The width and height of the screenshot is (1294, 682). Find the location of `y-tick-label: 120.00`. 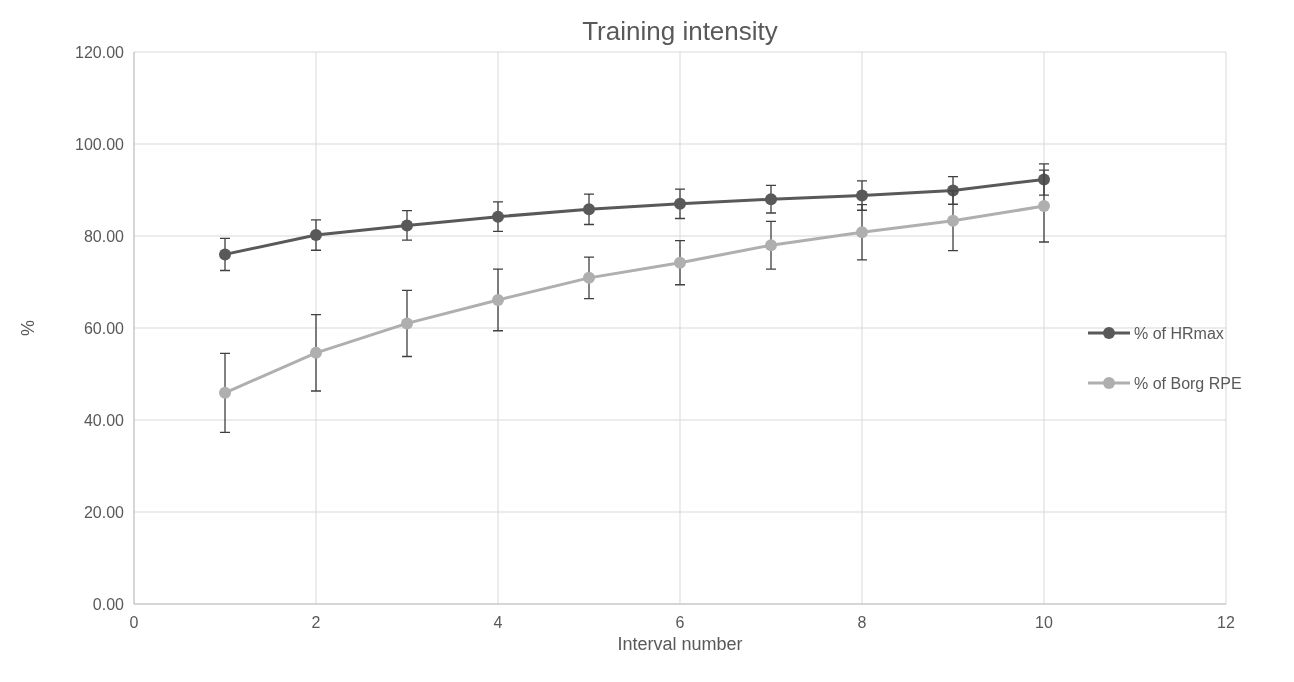

y-tick-label: 120.00 is located at coordinates (100, 52).